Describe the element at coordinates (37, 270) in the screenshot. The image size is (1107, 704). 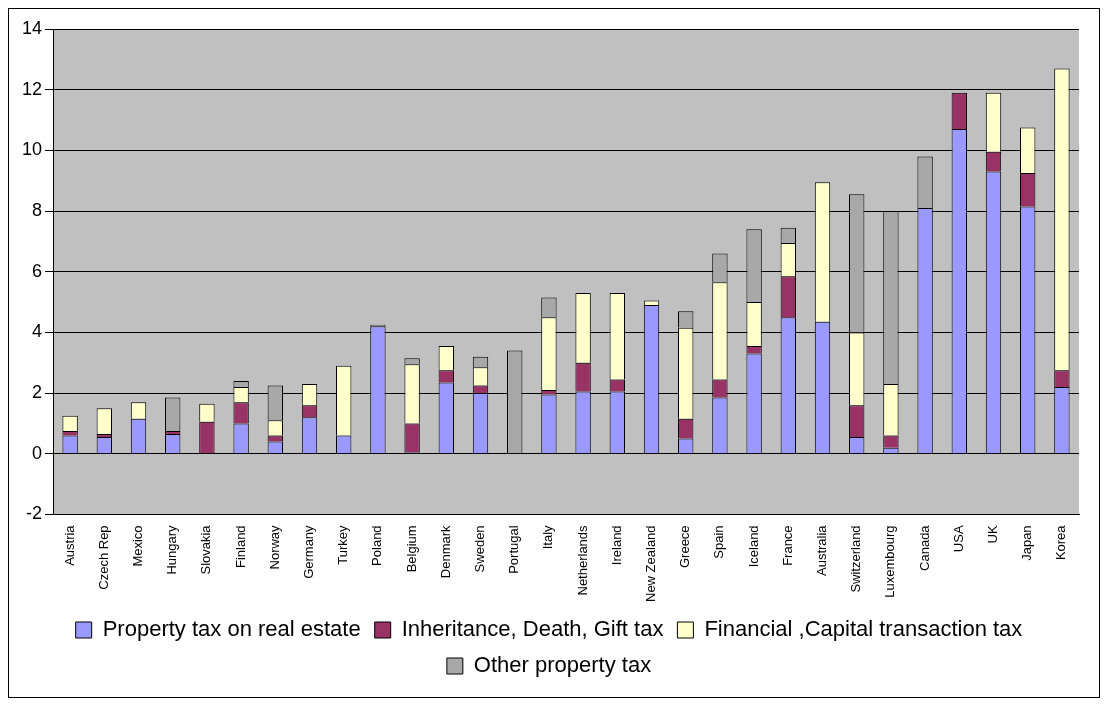
I see `y-tick-label: 6` at that location.